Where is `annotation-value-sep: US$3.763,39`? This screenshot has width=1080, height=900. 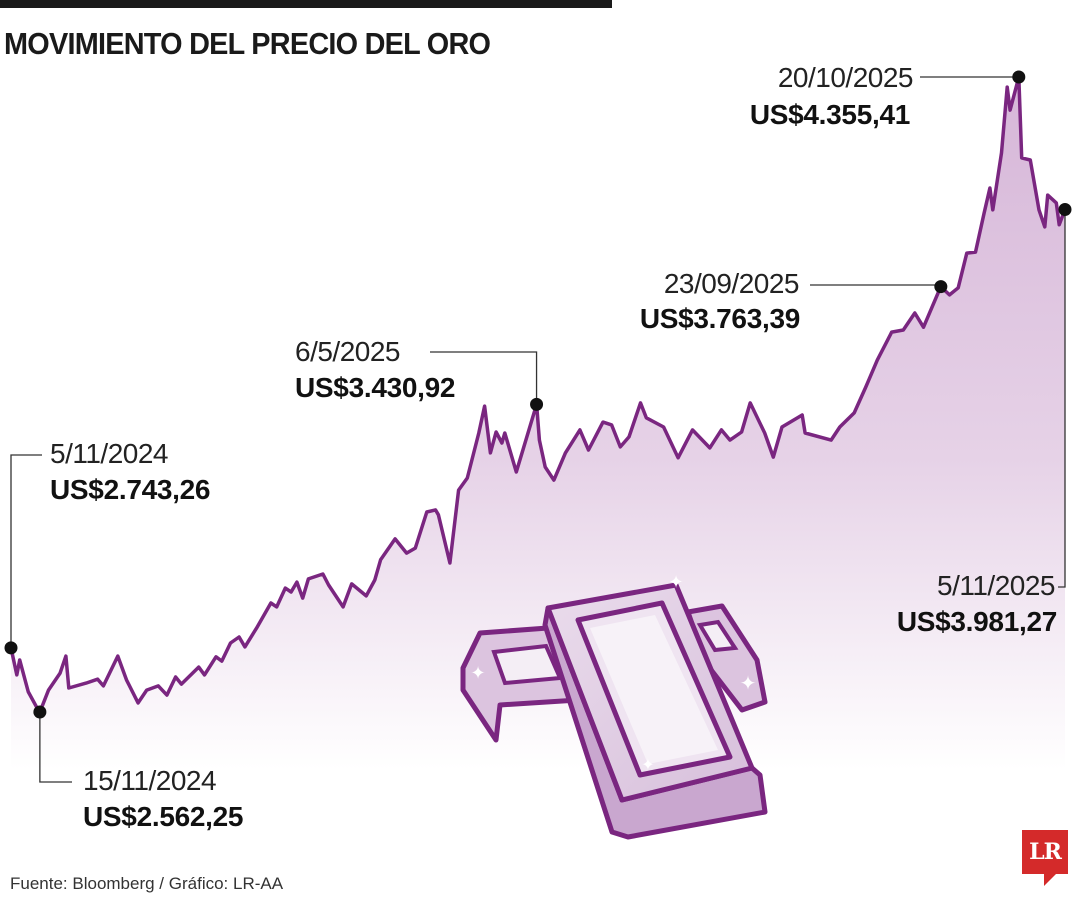
annotation-value-sep: US$3.763,39 is located at coordinates (719, 318).